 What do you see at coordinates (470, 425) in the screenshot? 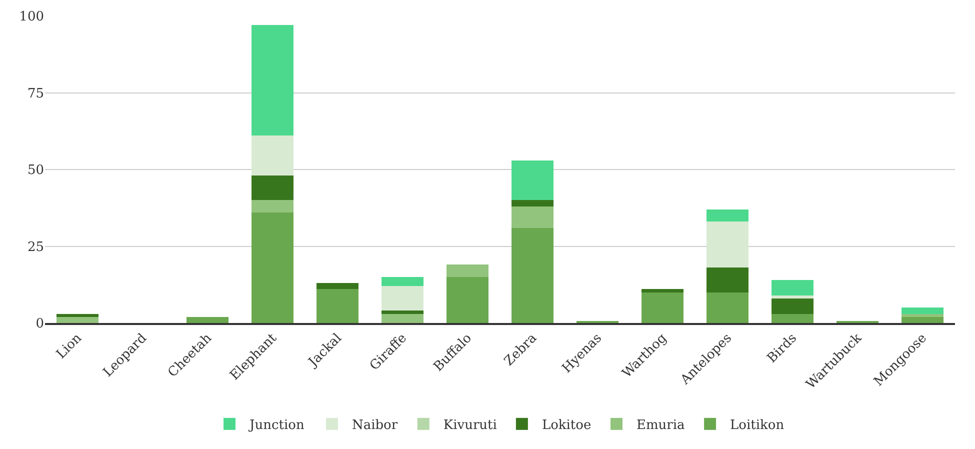
I see `legend-label: Kivuruti` at bounding box center [470, 425].